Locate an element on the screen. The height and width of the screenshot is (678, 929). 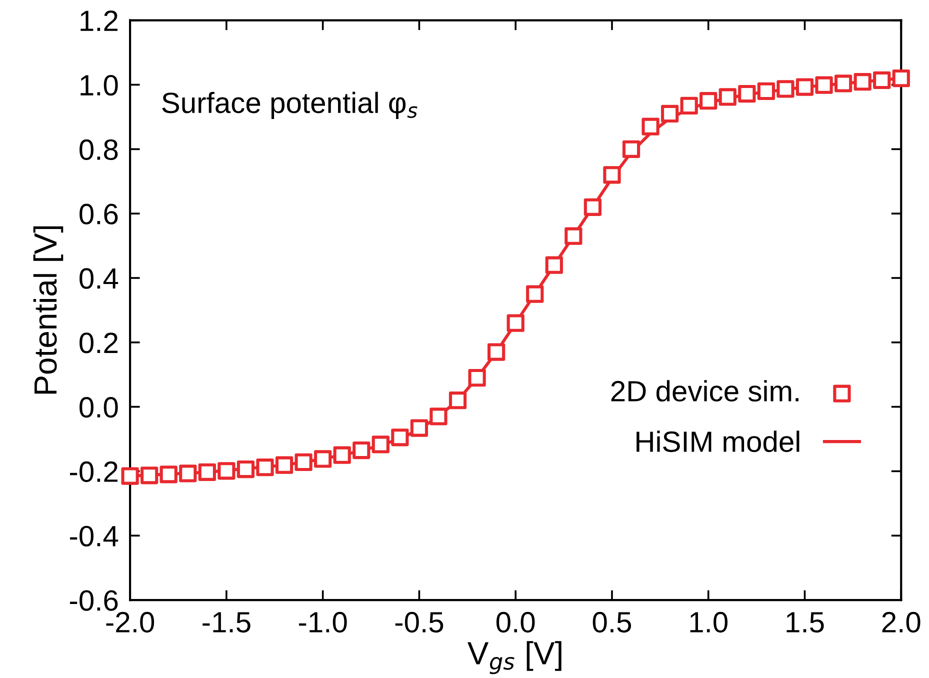
y-tick-label: 0.6 is located at coordinates (99, 214).